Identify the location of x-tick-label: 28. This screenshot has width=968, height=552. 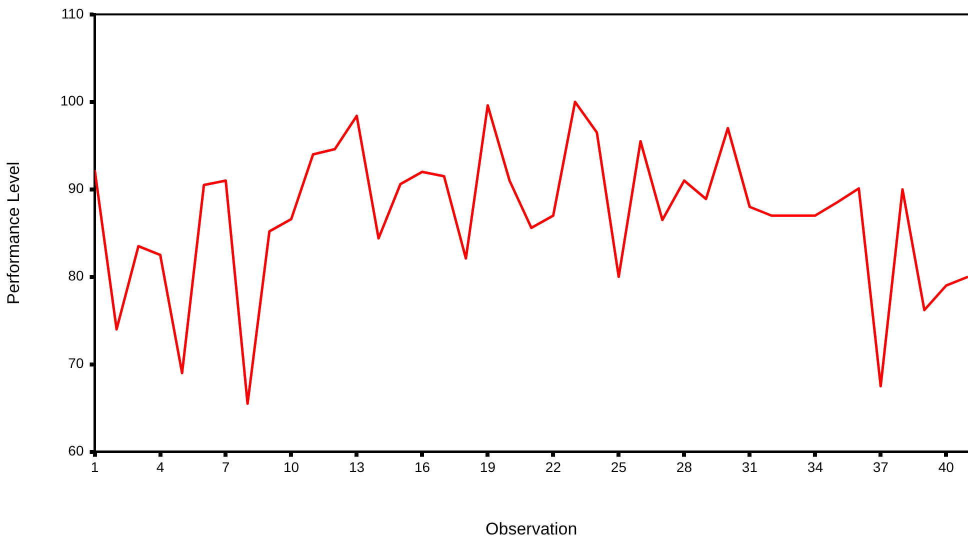
(684, 467).